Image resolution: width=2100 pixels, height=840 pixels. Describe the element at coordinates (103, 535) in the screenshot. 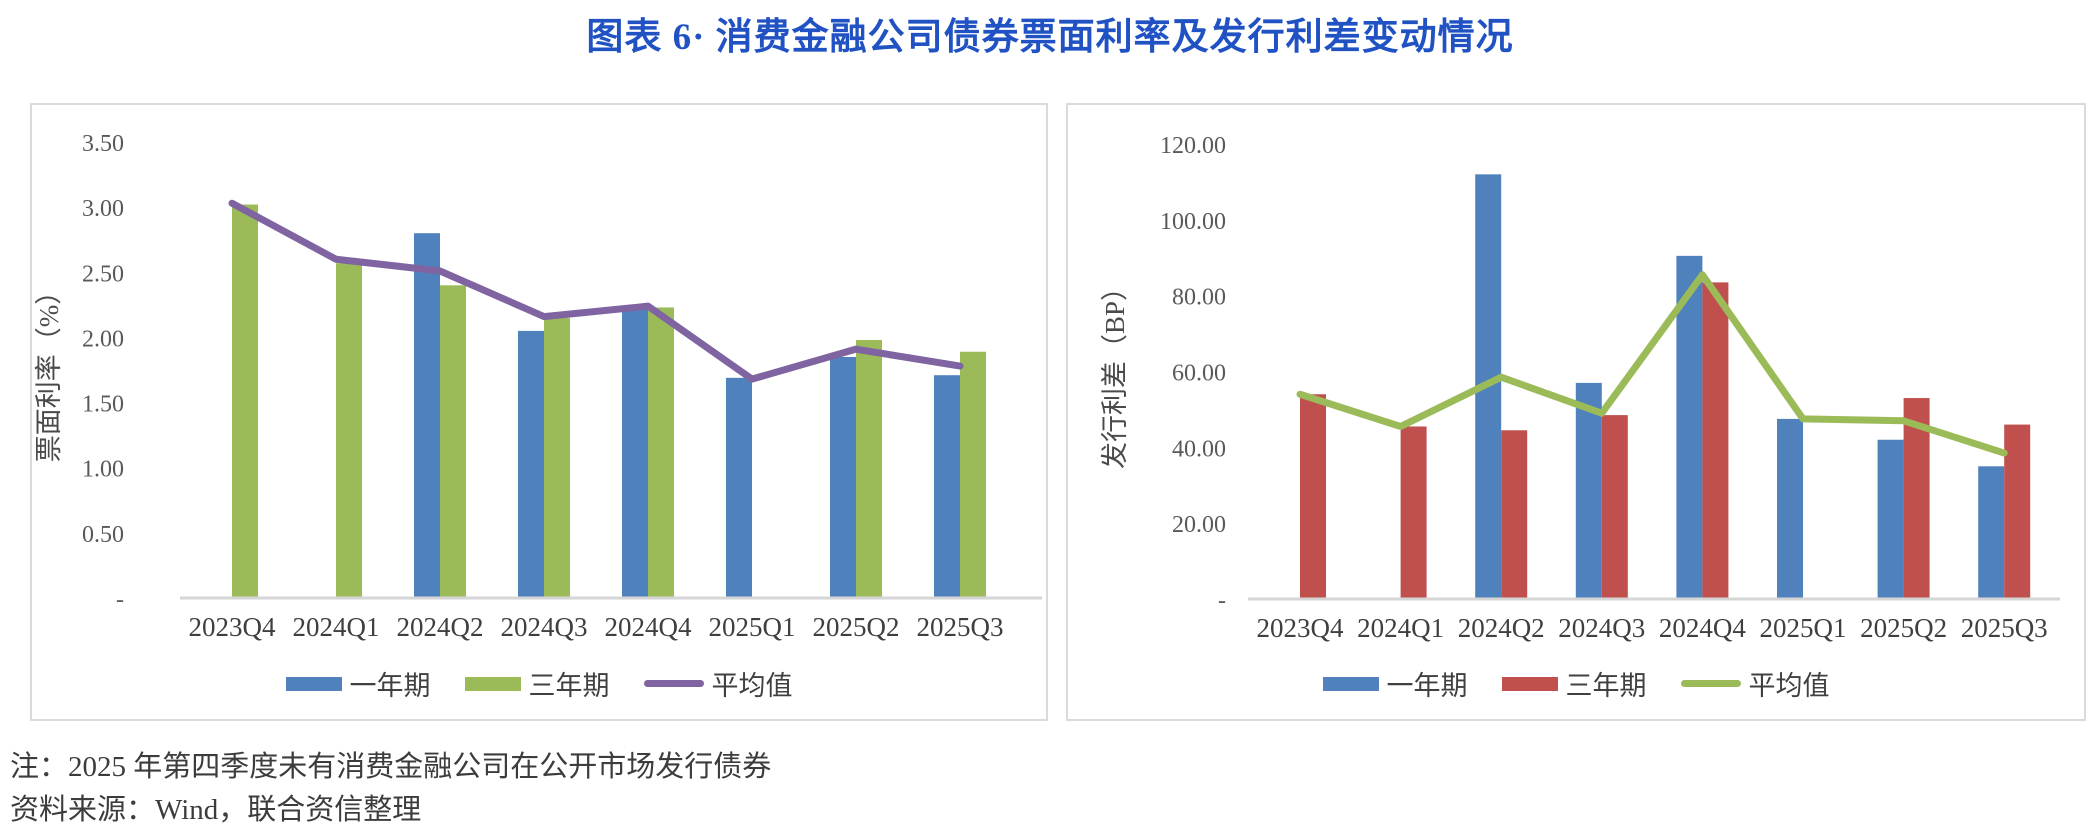

I see `y-tick-label: 0.50` at that location.